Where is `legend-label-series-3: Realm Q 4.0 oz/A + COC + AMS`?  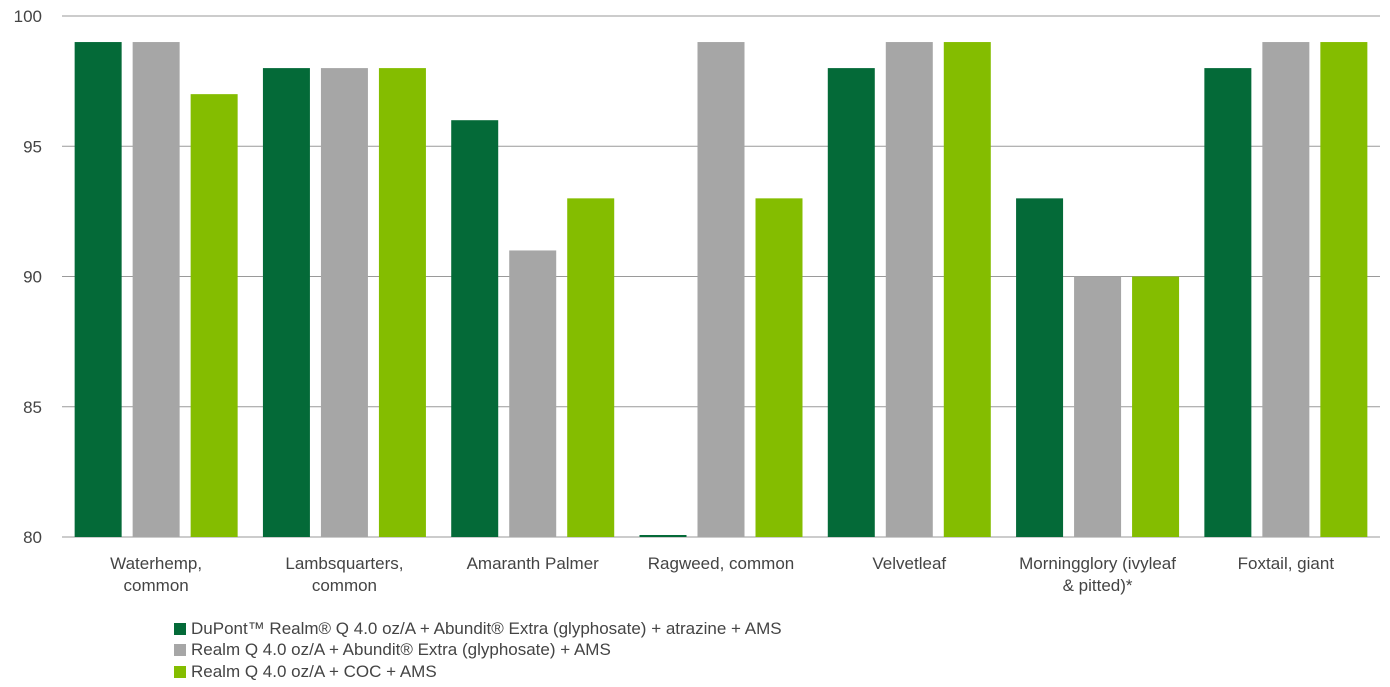 legend-label-series-3: Realm Q 4.0 oz/A + COC + AMS is located at coordinates (314, 671).